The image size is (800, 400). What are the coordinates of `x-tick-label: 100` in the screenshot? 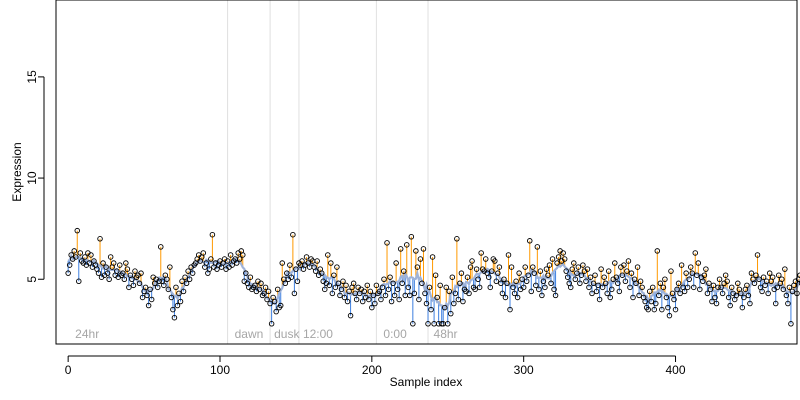 It's located at (220, 370).